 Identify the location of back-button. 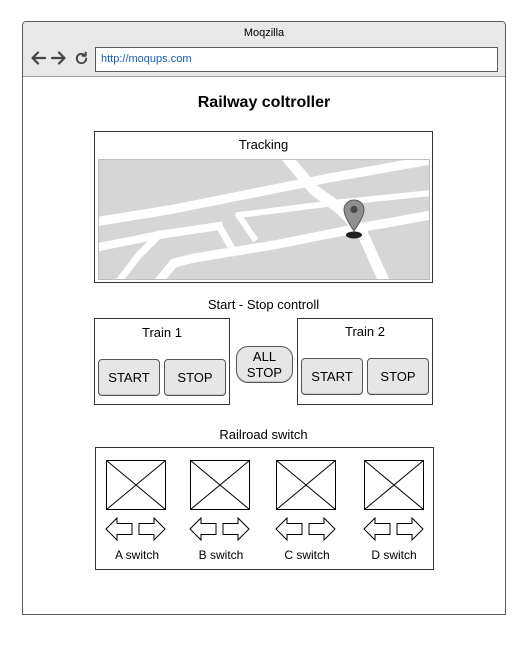
(38, 58).